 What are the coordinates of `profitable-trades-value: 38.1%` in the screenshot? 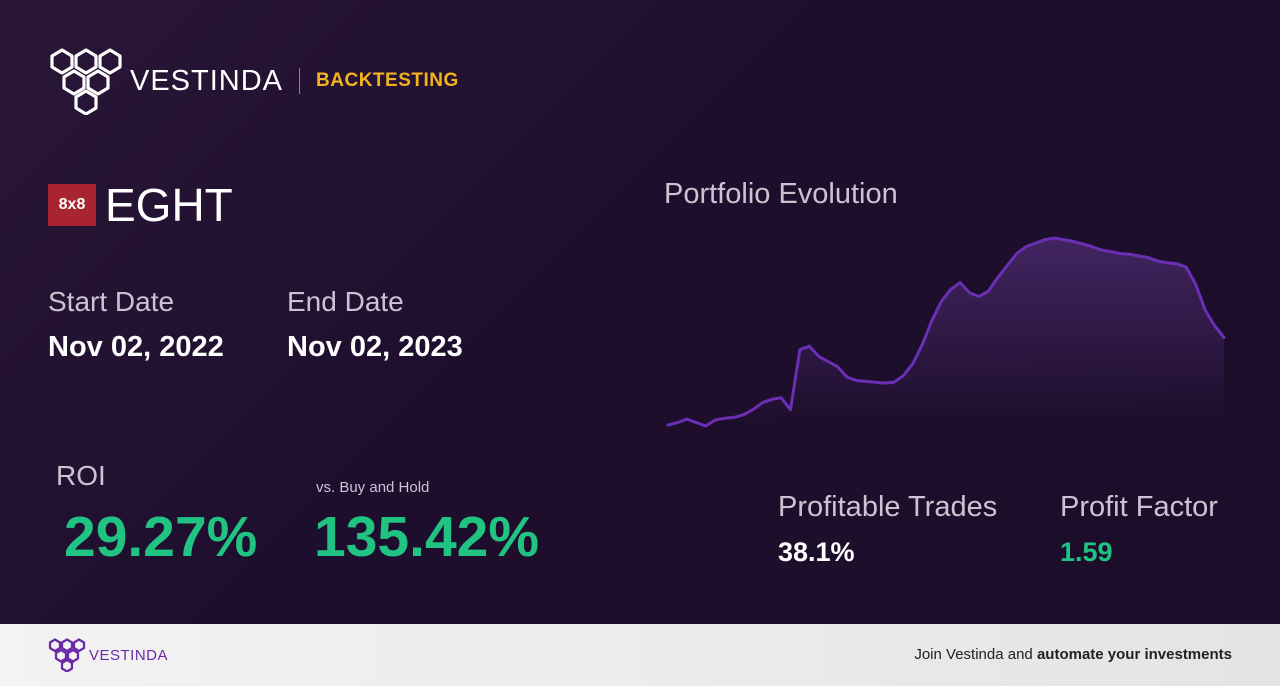 It's located at (816, 552).